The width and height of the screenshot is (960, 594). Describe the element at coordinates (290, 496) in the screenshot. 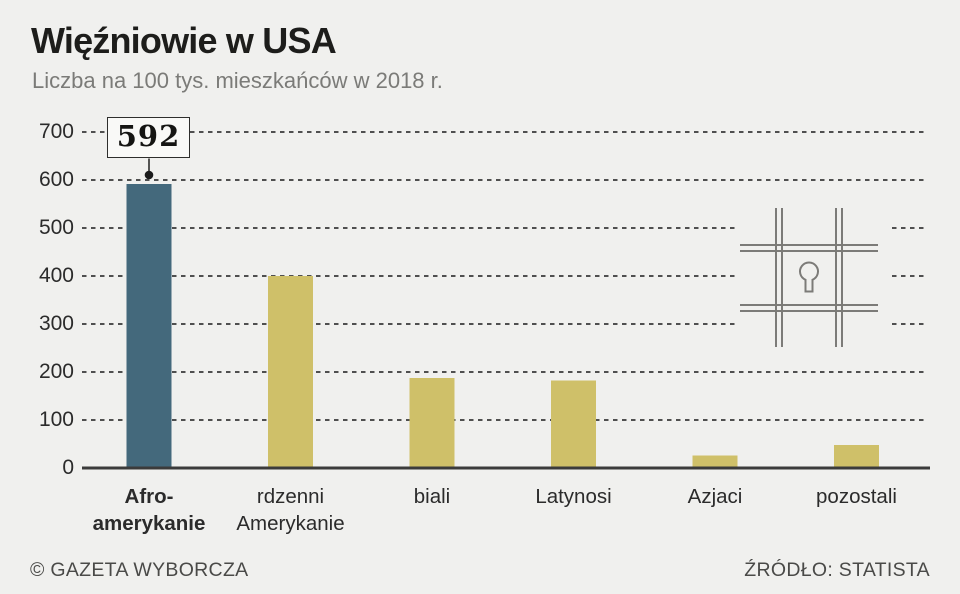

I see `x-category-label-line: rdzenni` at that location.